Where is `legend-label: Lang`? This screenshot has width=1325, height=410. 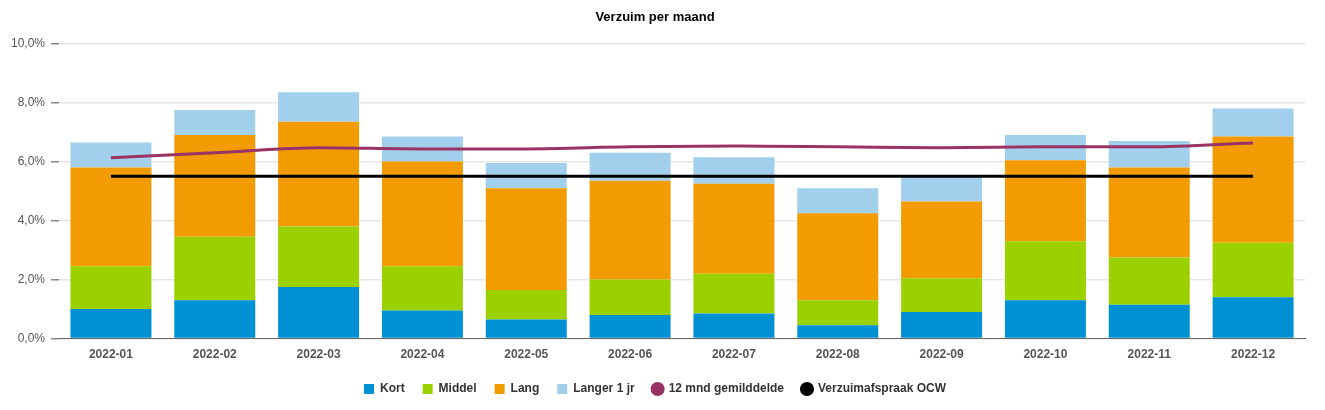 legend-label: Lang is located at coordinates (525, 388).